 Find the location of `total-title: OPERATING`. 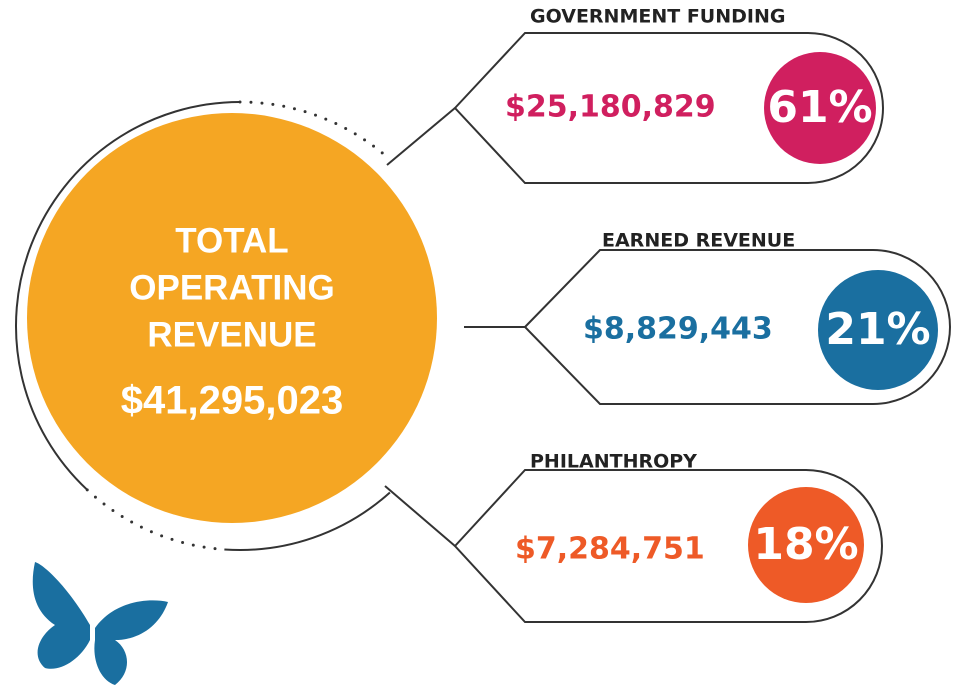

total-title: OPERATING is located at coordinates (231, 287).